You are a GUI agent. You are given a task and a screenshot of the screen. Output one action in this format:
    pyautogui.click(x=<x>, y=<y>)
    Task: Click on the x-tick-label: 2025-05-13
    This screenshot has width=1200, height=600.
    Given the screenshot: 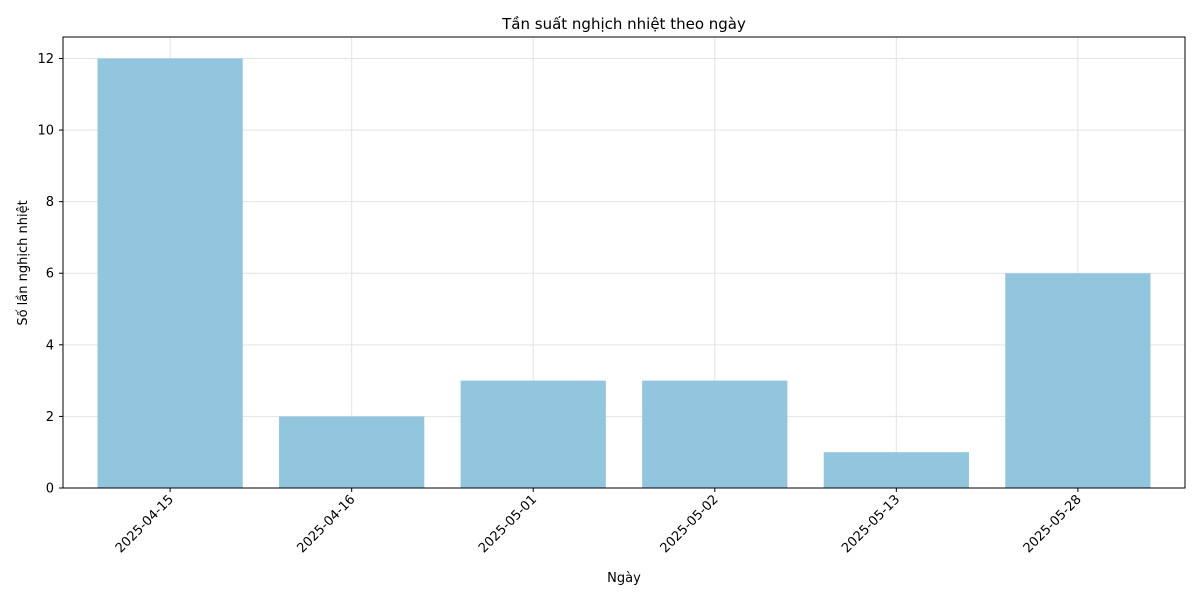 What is the action you would take?
    pyautogui.click(x=871, y=524)
    